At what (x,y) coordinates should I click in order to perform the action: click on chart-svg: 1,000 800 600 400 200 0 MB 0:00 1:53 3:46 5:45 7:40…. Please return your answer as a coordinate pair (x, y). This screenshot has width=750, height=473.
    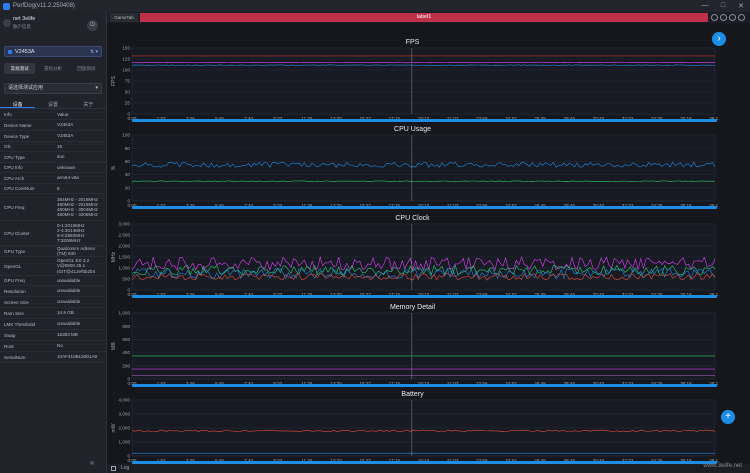
    Looking at the image, I should click on (414, 346).